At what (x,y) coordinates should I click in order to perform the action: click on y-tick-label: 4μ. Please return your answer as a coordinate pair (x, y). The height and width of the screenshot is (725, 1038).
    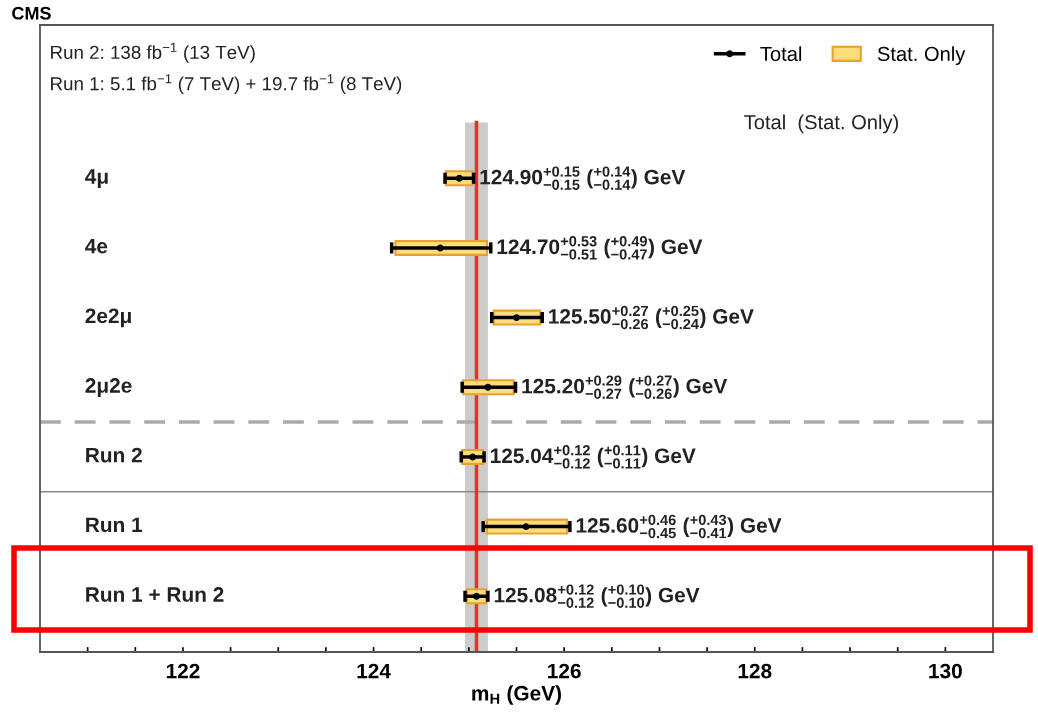
    Looking at the image, I should click on (96, 178).